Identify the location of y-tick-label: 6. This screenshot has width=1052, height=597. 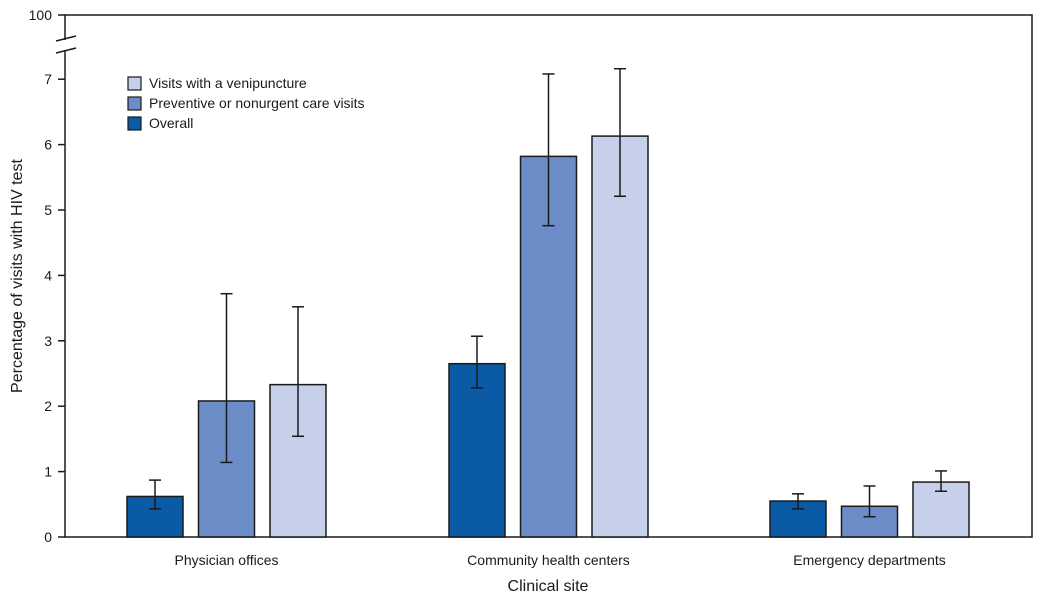
(48, 145).